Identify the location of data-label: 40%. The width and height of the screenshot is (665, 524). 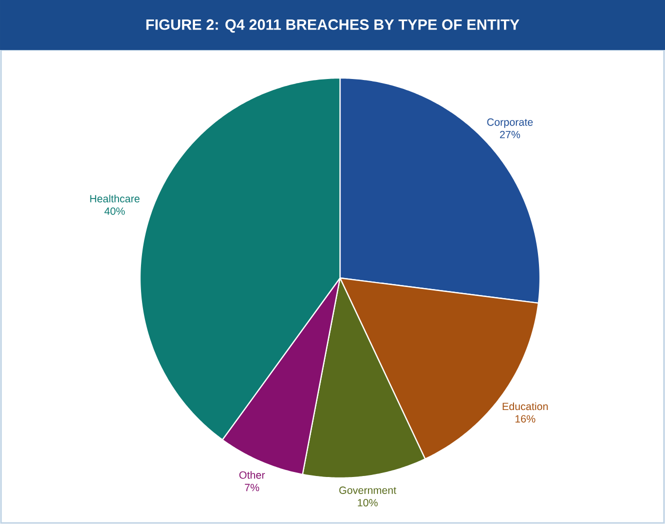
(114, 211).